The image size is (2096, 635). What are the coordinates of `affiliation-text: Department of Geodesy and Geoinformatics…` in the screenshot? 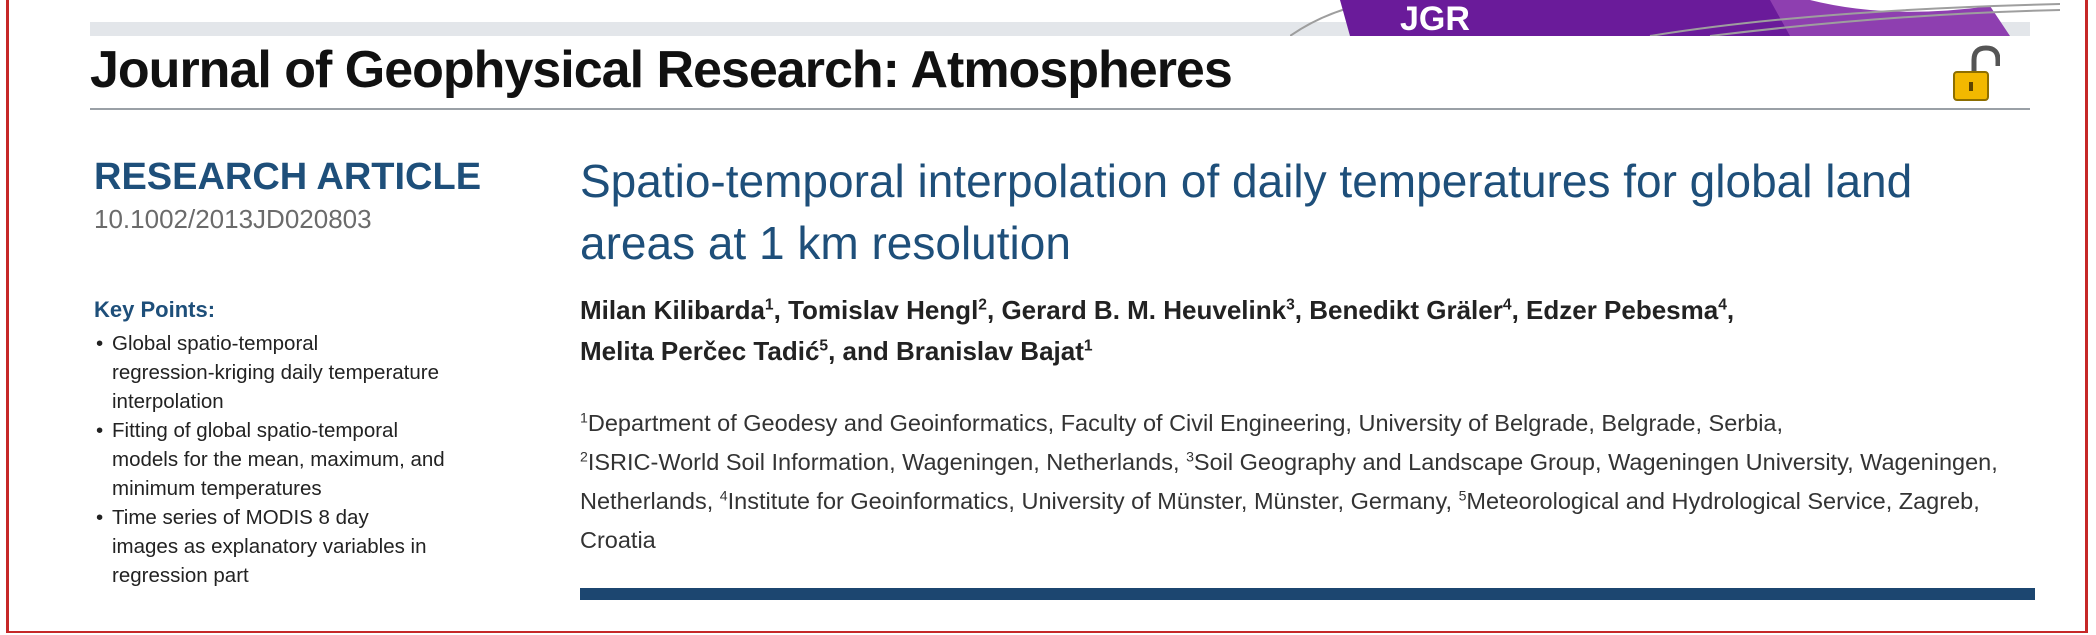 It's located at (1185, 423).